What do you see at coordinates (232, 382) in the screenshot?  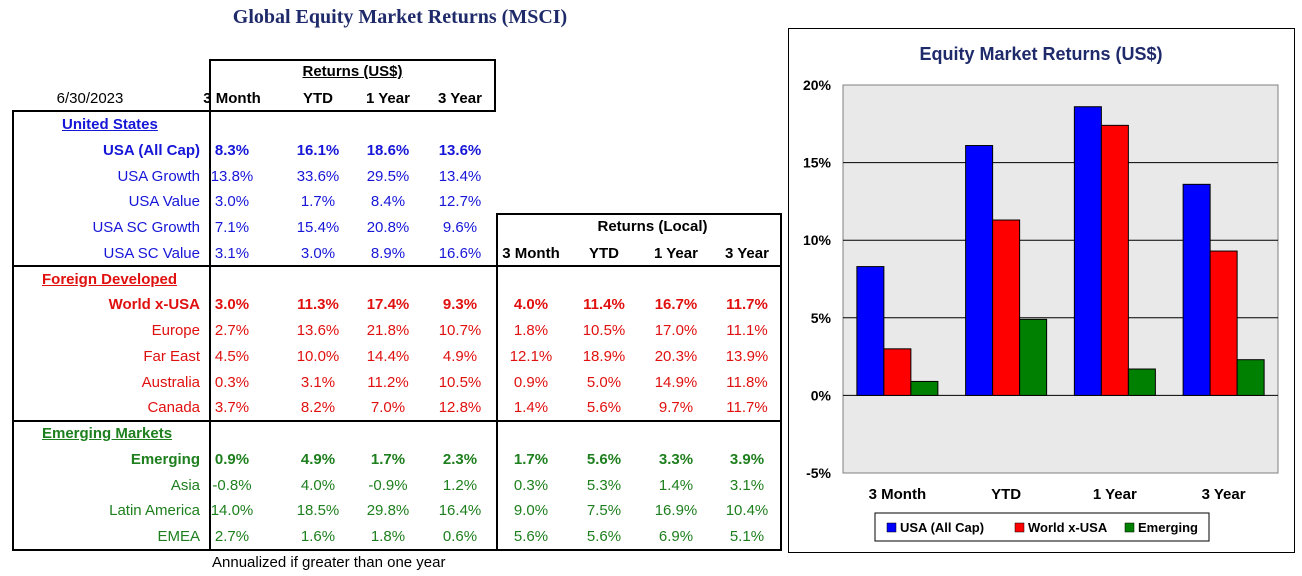 I see `usd-return-cell: 0.3%` at bounding box center [232, 382].